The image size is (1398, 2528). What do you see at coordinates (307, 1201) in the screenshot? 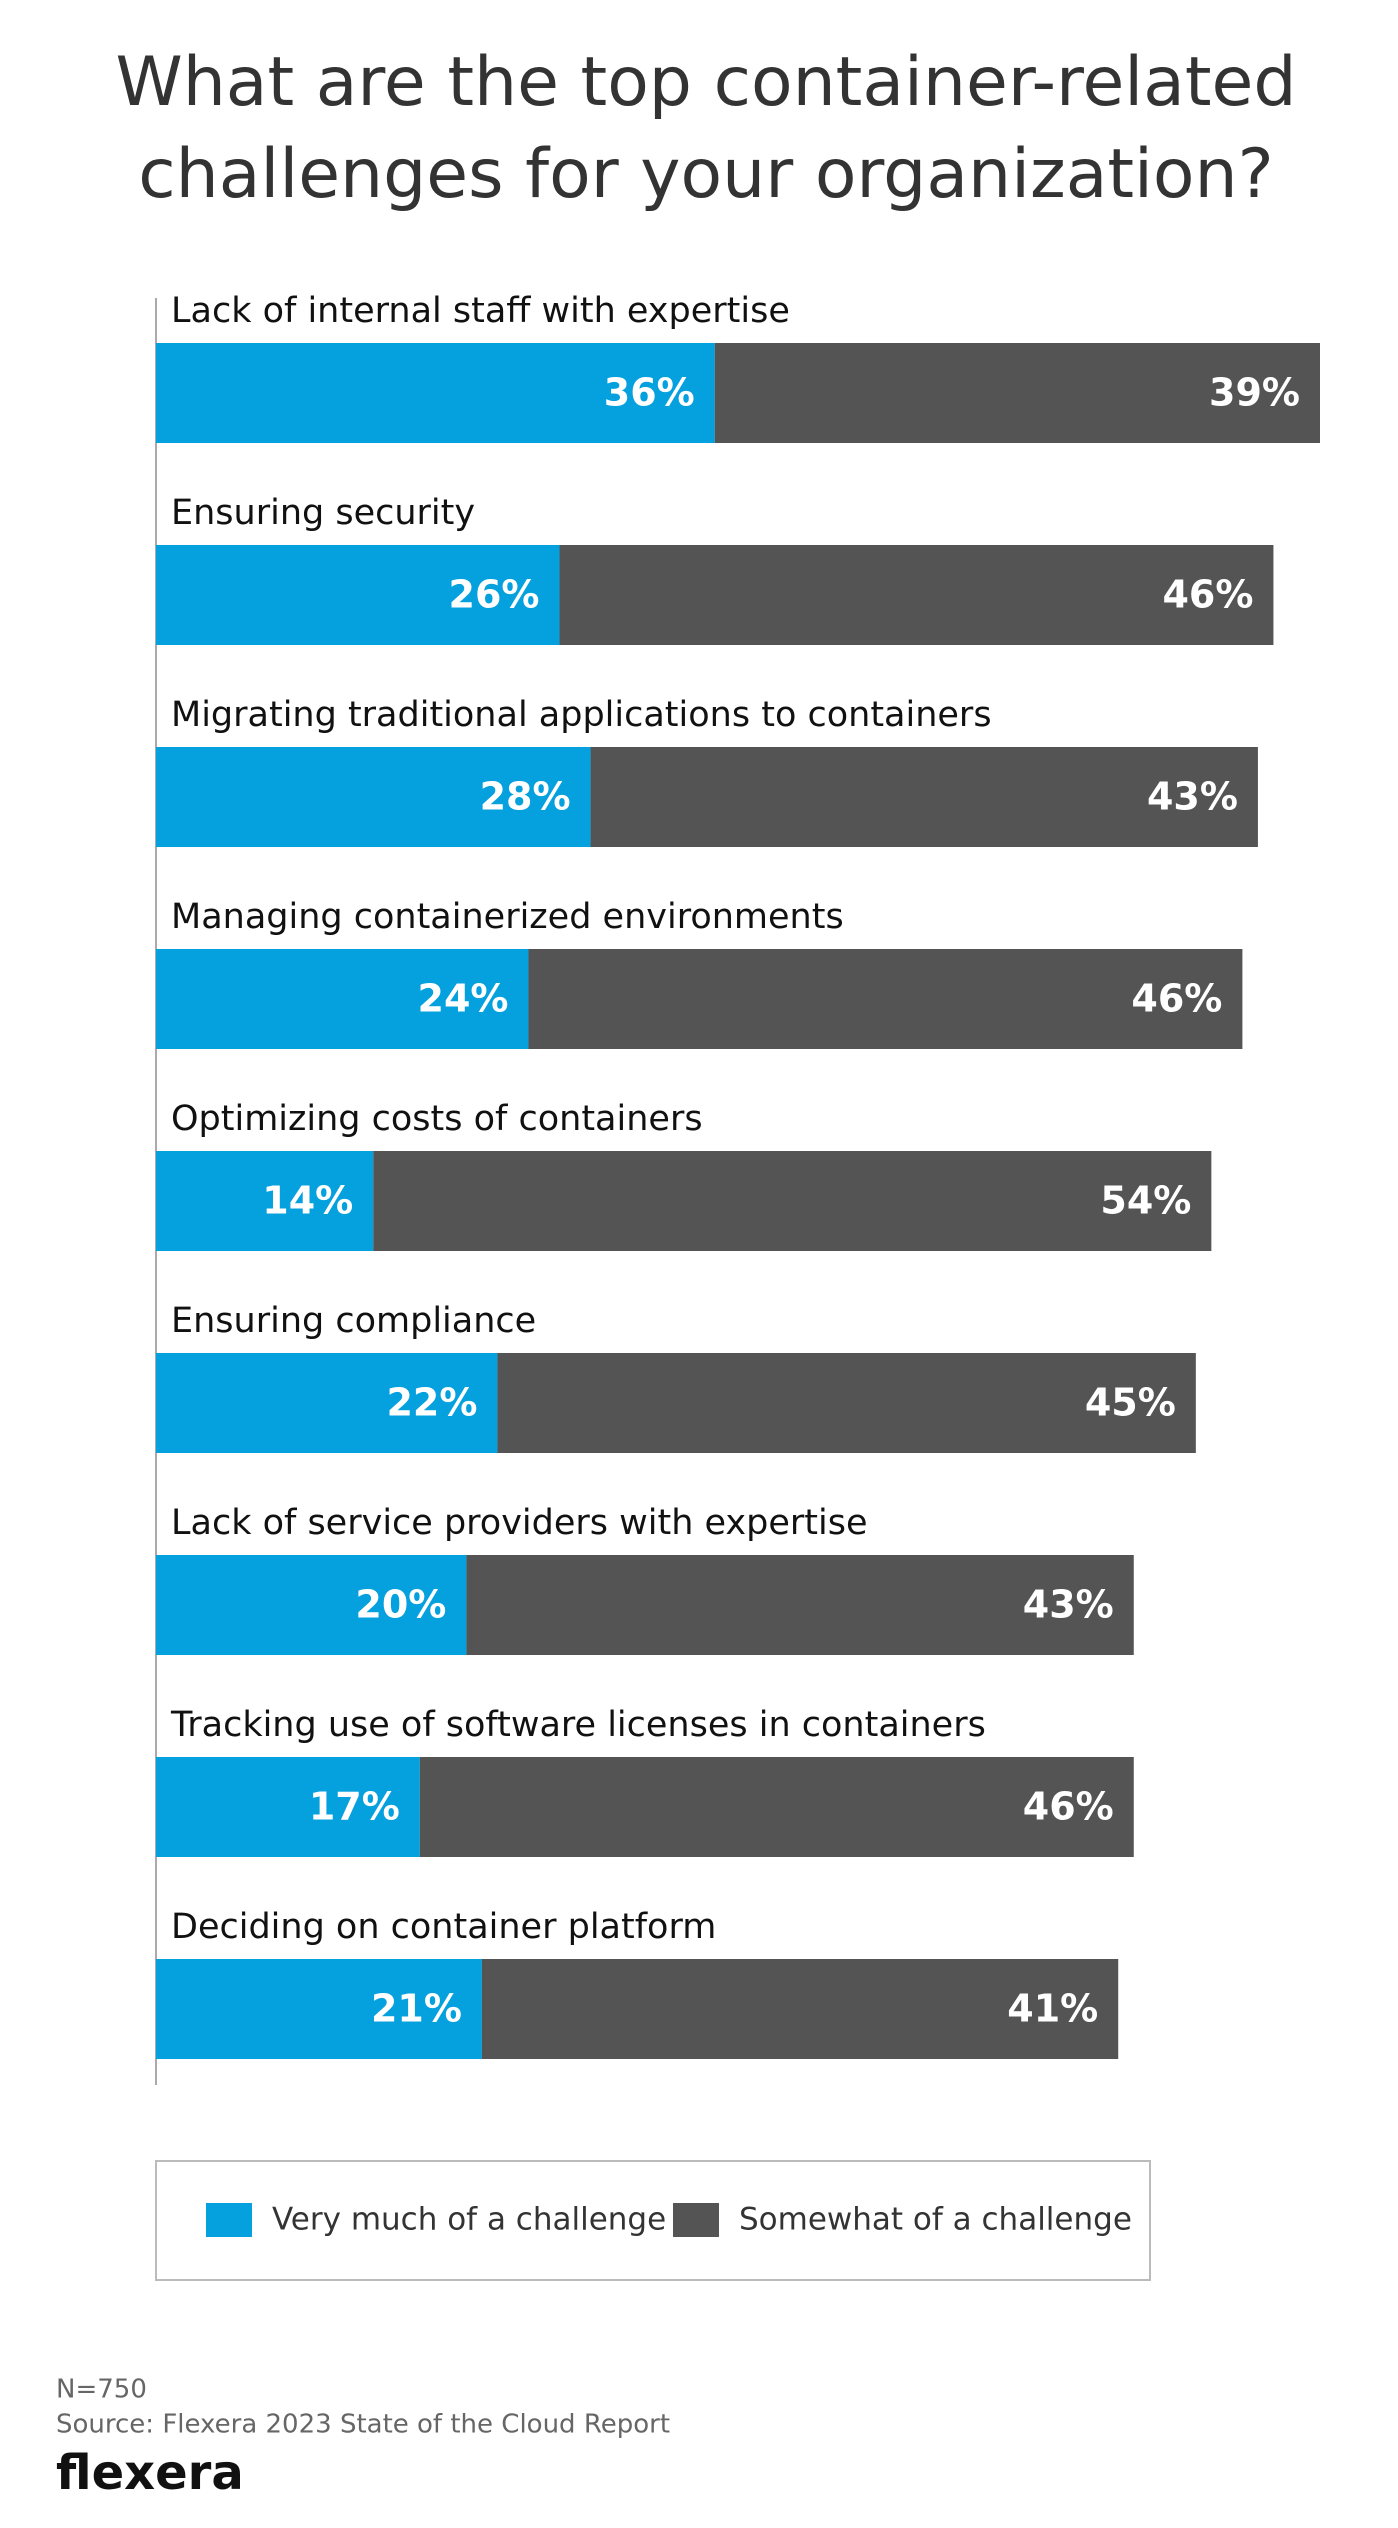
I see `value-label: 14%` at bounding box center [307, 1201].